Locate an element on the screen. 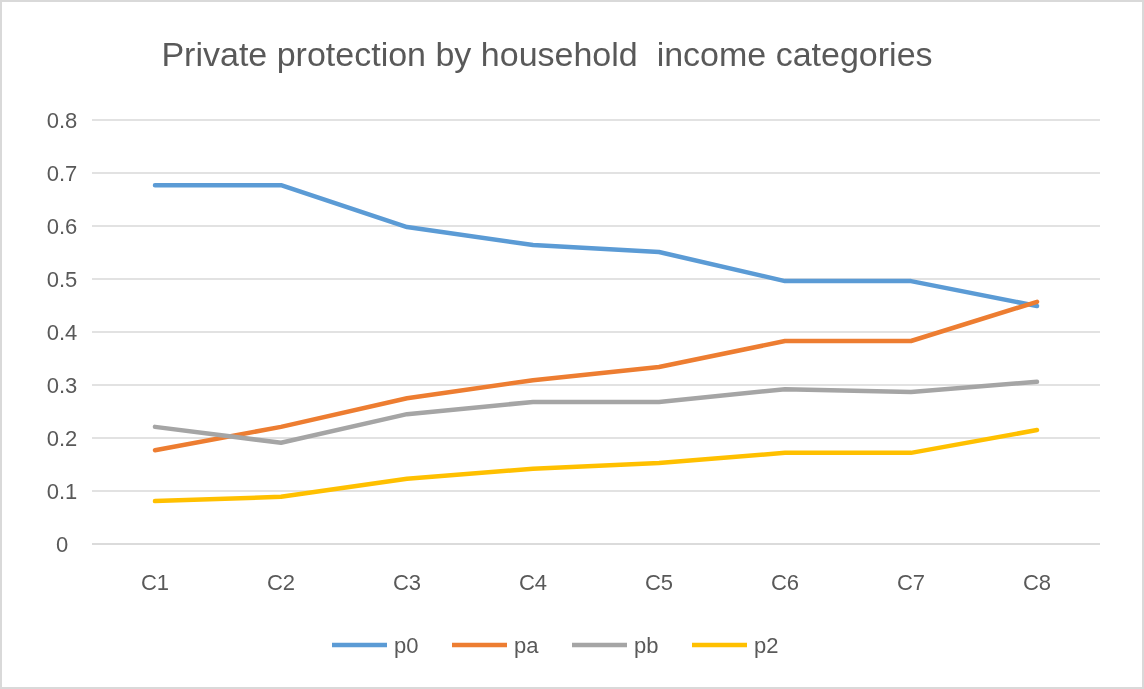 The height and width of the screenshot is (689, 1144). y-tick-label: 0.3 is located at coordinates (62, 385).